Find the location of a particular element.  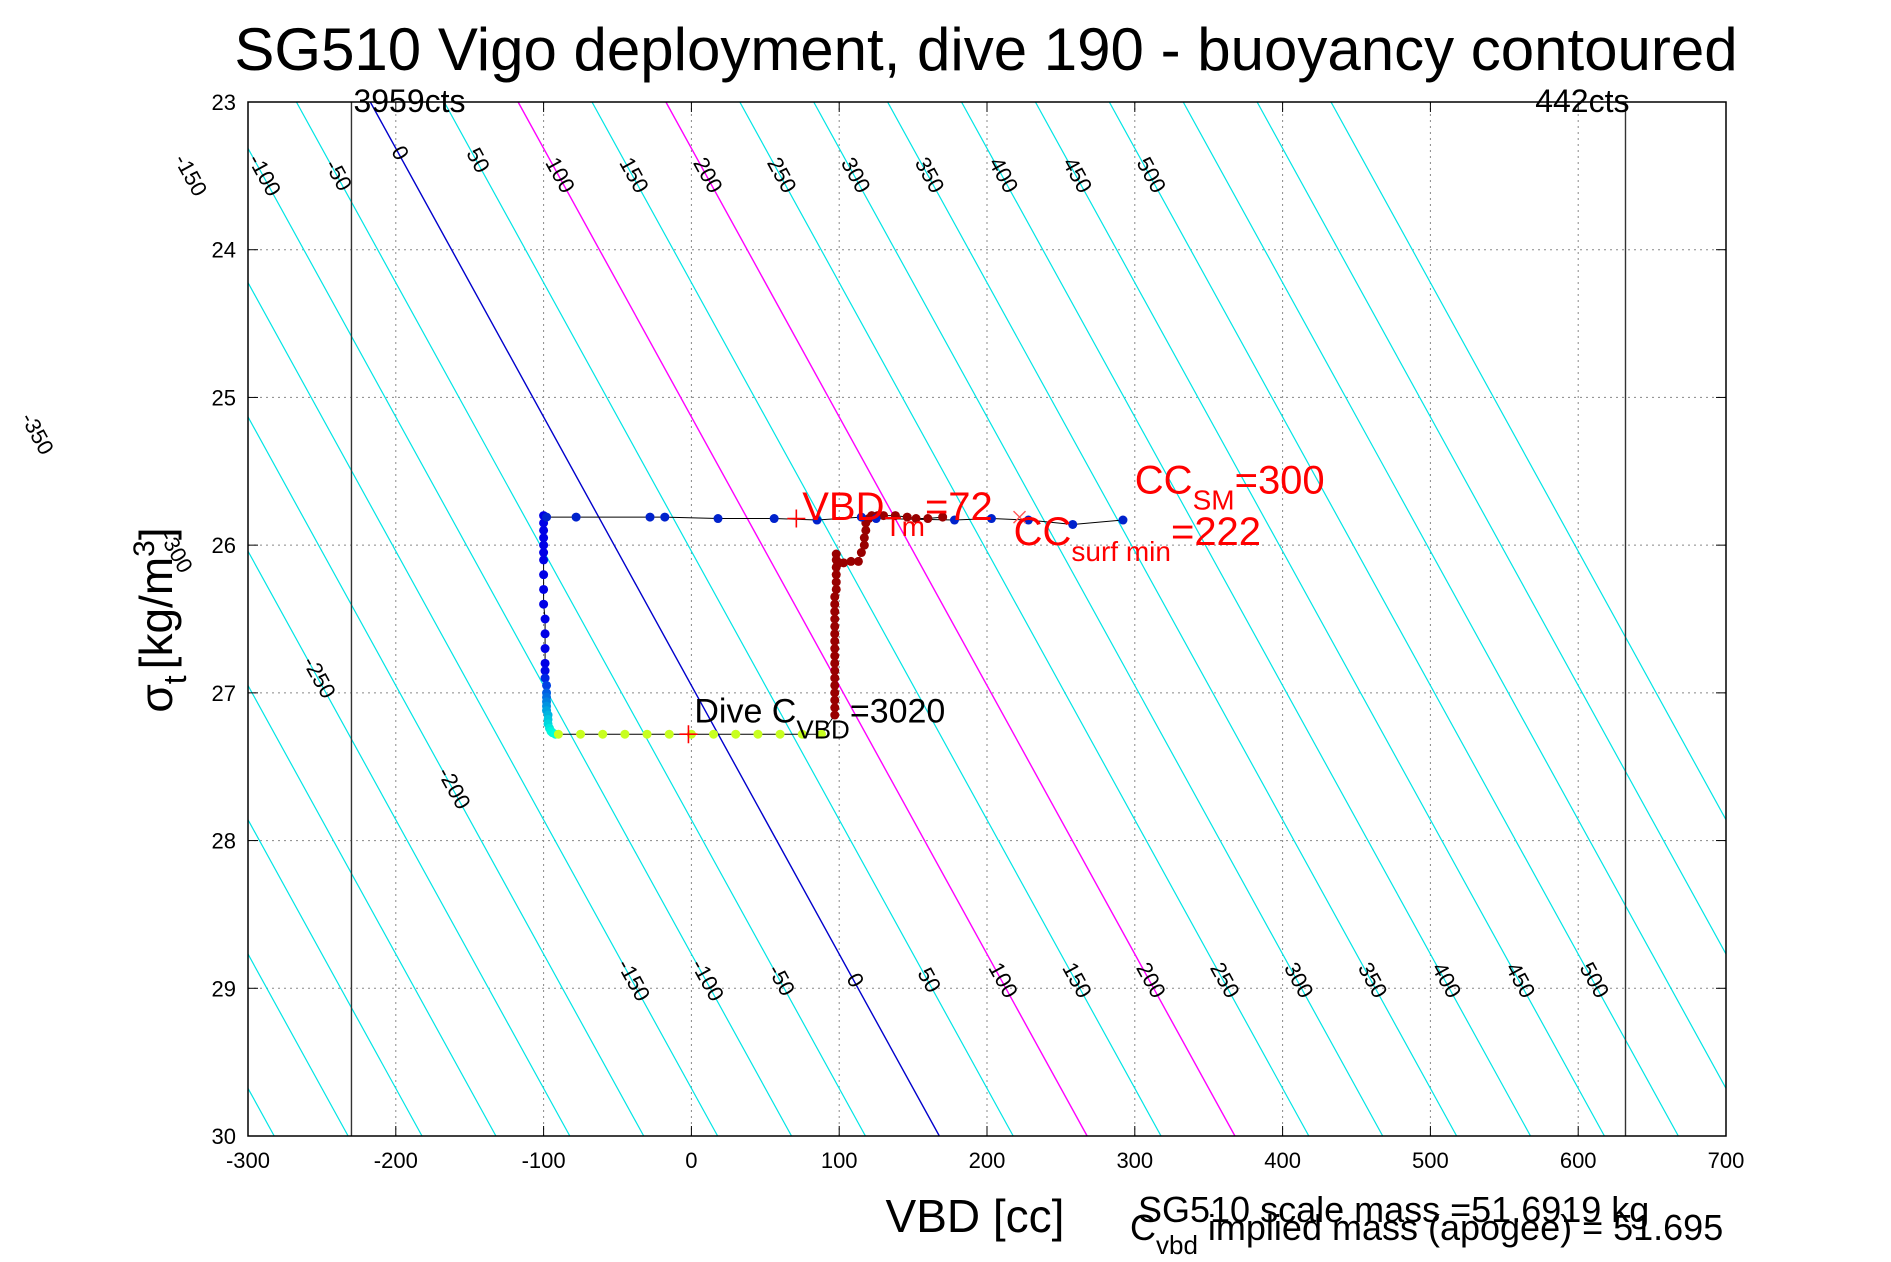

markers is located at coordinates (853, 626).